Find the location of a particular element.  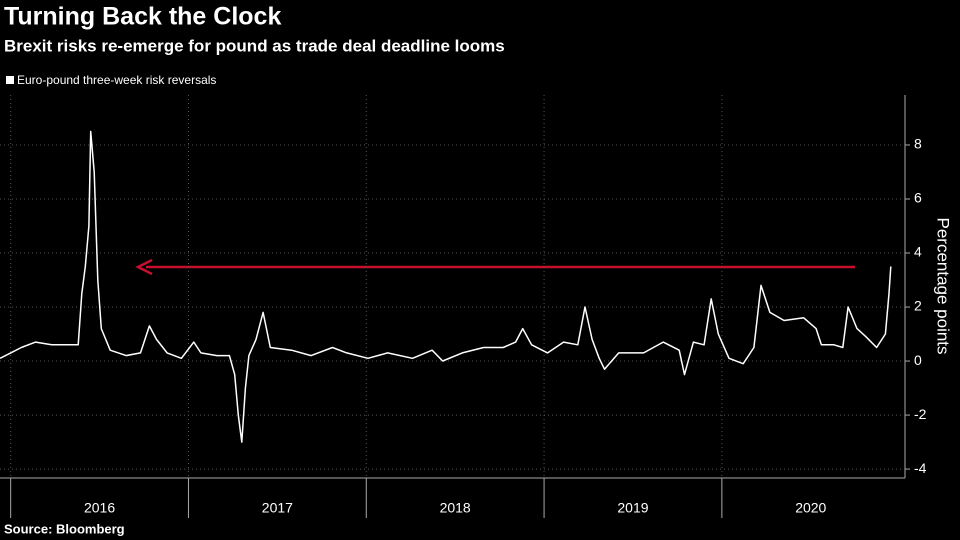

y-tick-label: 2 is located at coordinates (918, 306).